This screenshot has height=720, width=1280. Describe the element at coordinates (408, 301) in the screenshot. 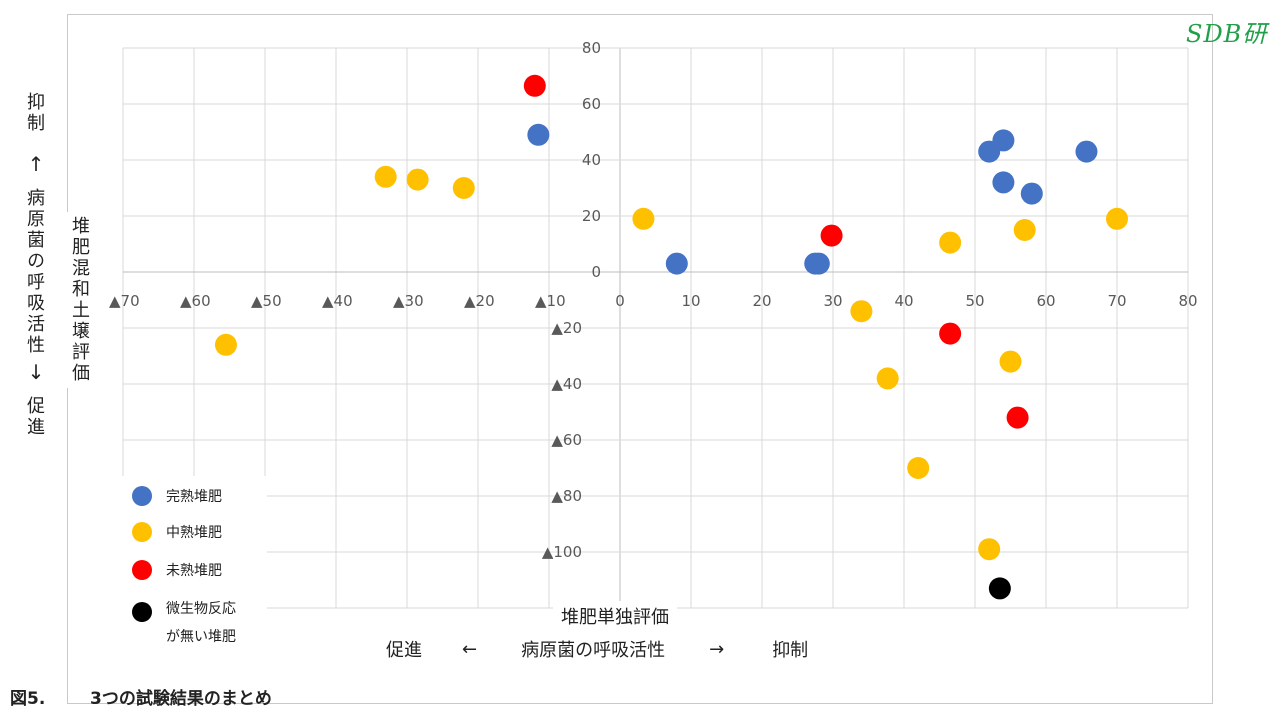

I see `x-tick-label: ▲30` at that location.